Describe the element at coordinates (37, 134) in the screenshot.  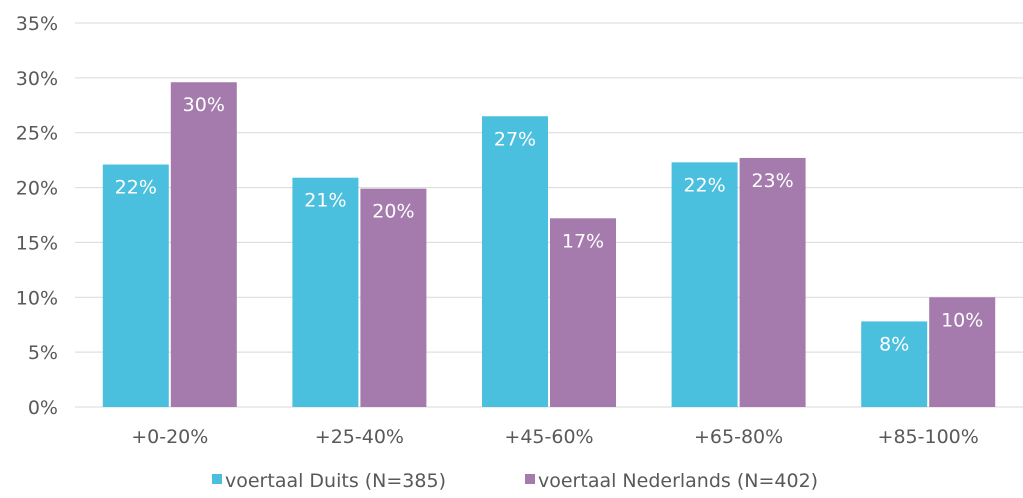
I see `y-tick-label: 25%` at that location.